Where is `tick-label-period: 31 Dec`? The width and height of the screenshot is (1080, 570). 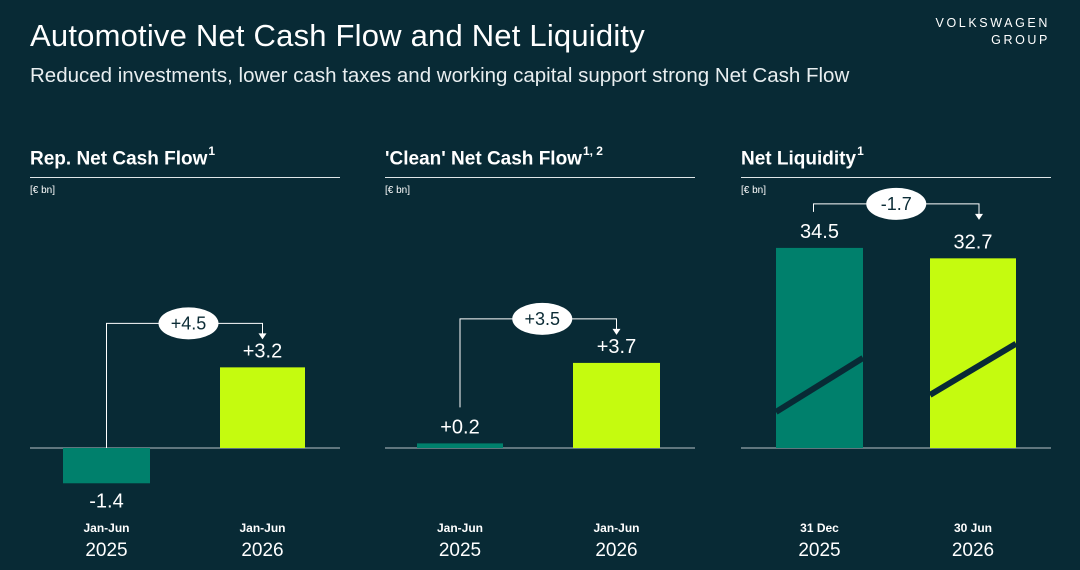
tick-label-period: 31 Dec is located at coordinates (819, 528).